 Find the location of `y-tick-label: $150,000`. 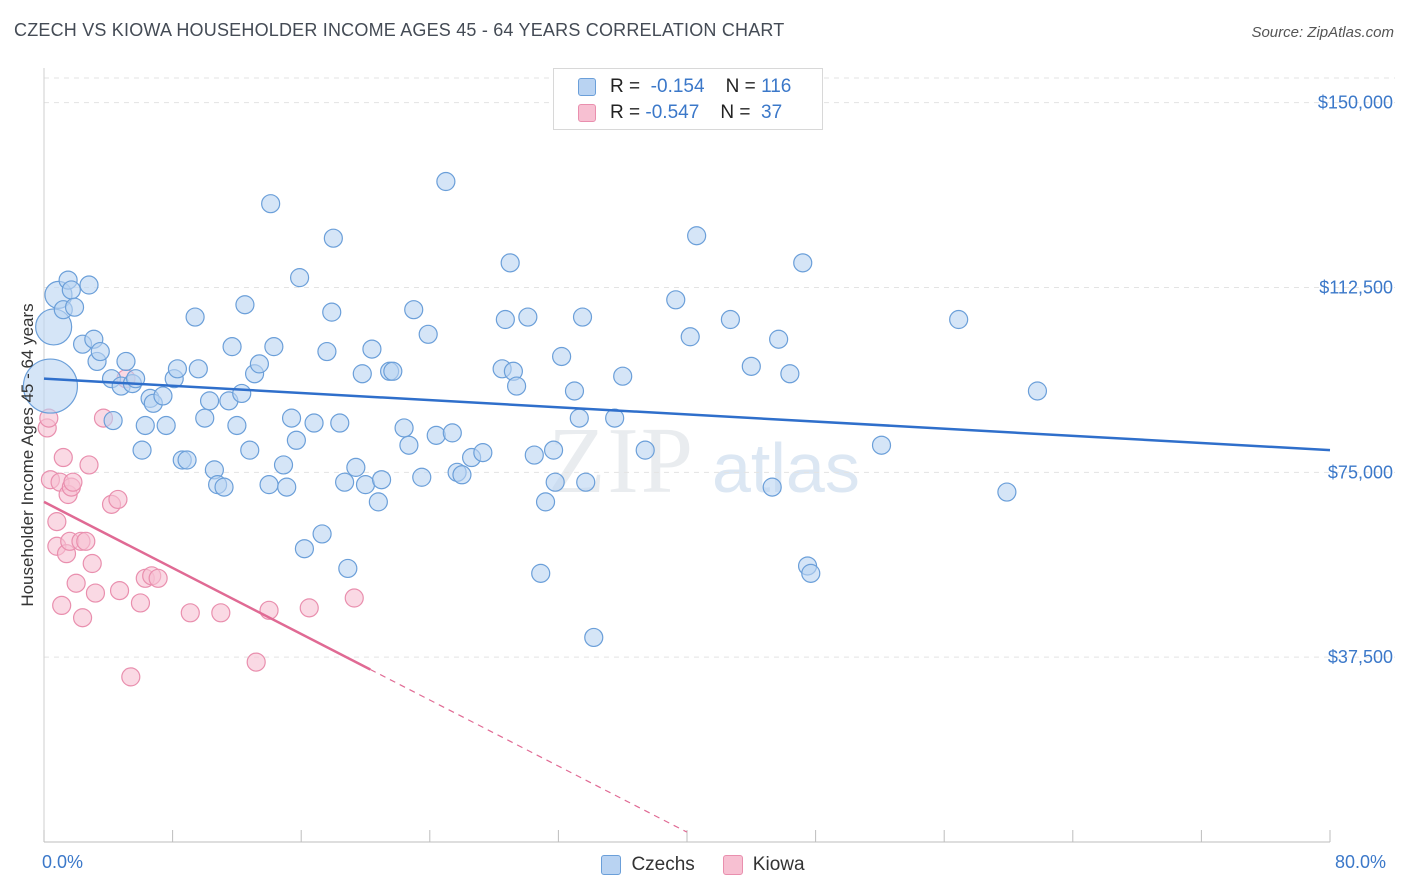

y-tick-label: $150,000 is located at coordinates (1355, 103).